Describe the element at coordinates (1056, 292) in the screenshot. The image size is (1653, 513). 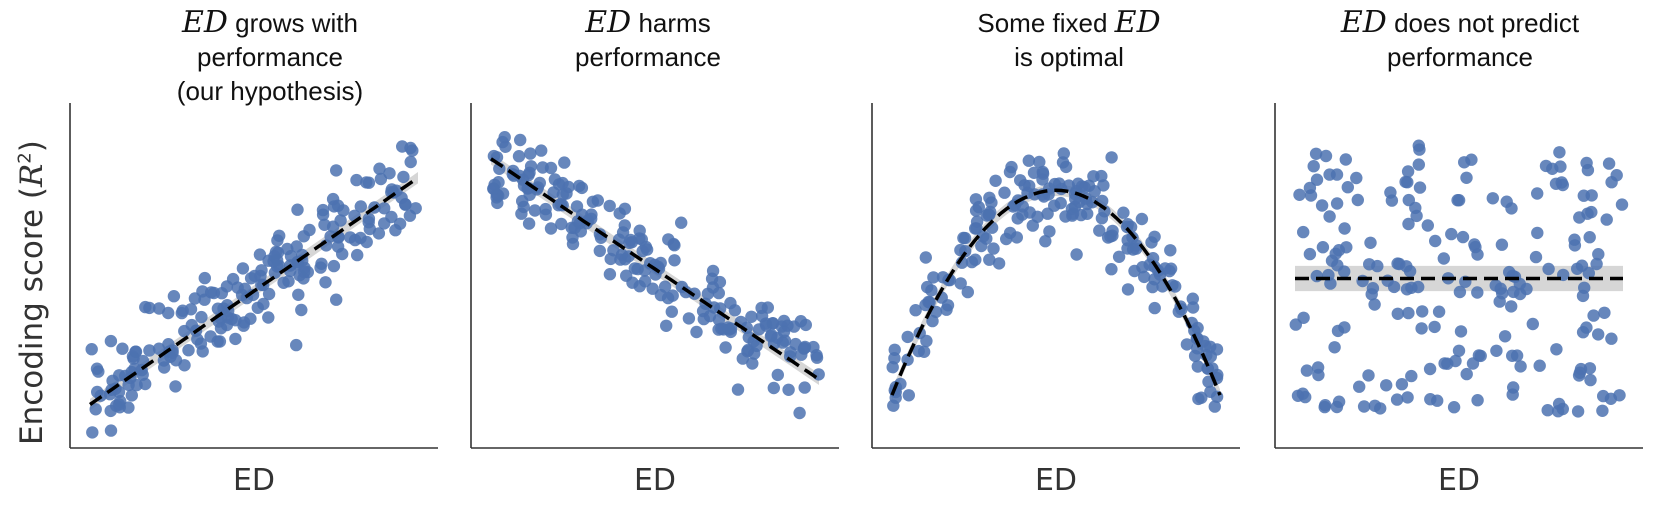
I see `fit-line` at that location.